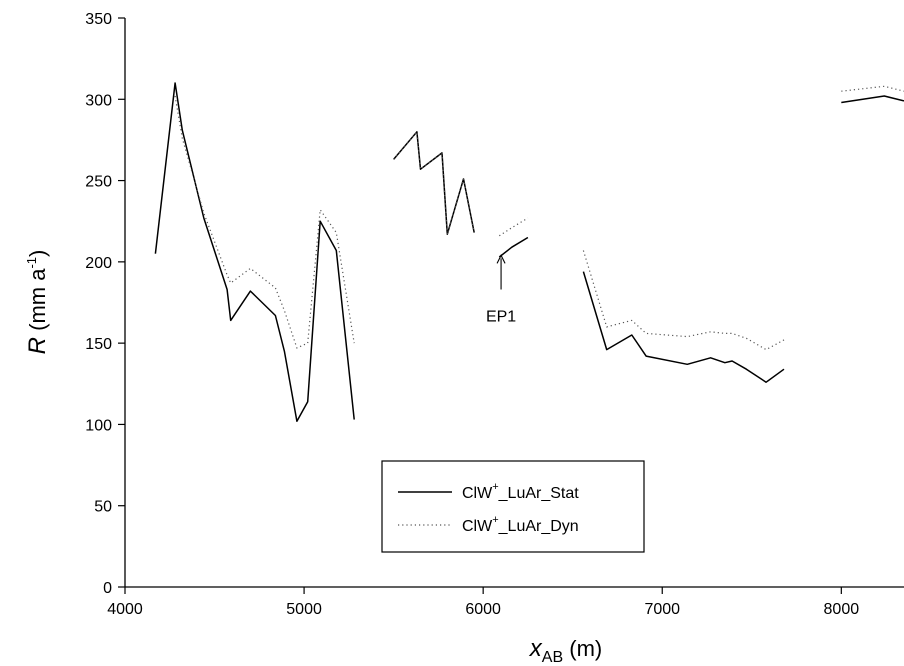  I want to click on y-tick-label: 200, so click(98, 263).